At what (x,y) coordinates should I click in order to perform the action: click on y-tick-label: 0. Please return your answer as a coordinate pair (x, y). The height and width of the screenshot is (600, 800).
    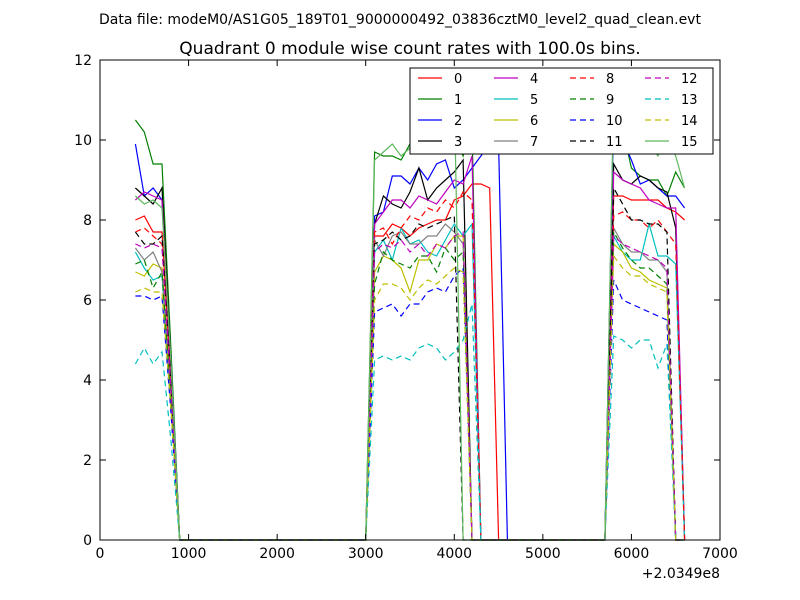
    Looking at the image, I should click on (87, 541).